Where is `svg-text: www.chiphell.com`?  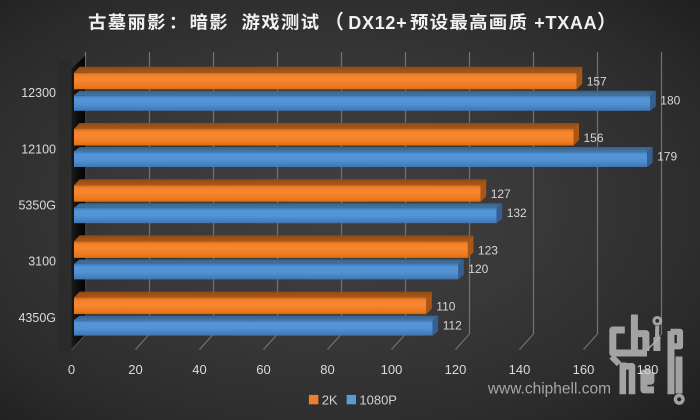 svg-text: www.chiphell.com is located at coordinates (549, 388).